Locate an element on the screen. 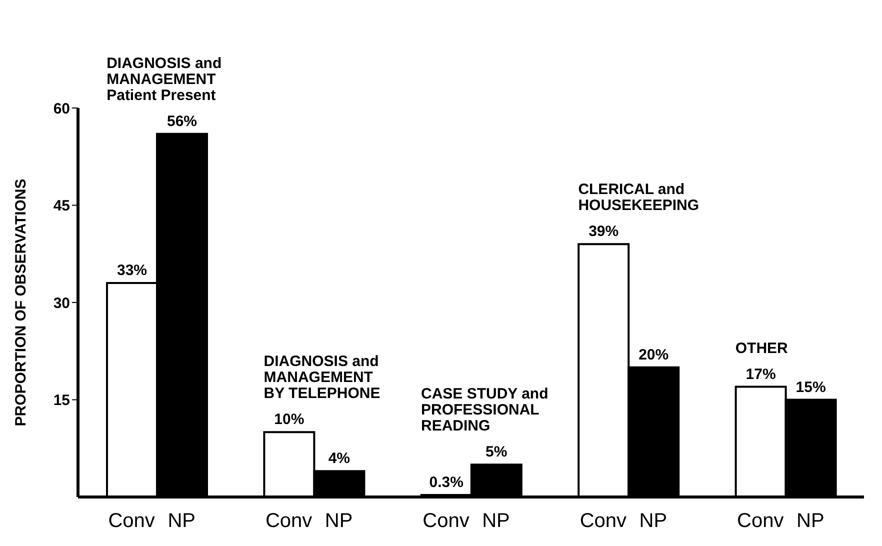 Image resolution: width=882 pixels, height=546 pixels. series-label: NP is located at coordinates (182, 521).